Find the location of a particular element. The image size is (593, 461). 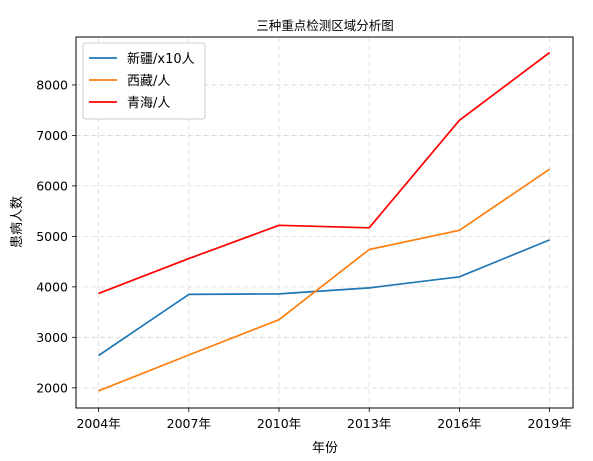

y-axis-title: 患病人数 is located at coordinates (17, 222).